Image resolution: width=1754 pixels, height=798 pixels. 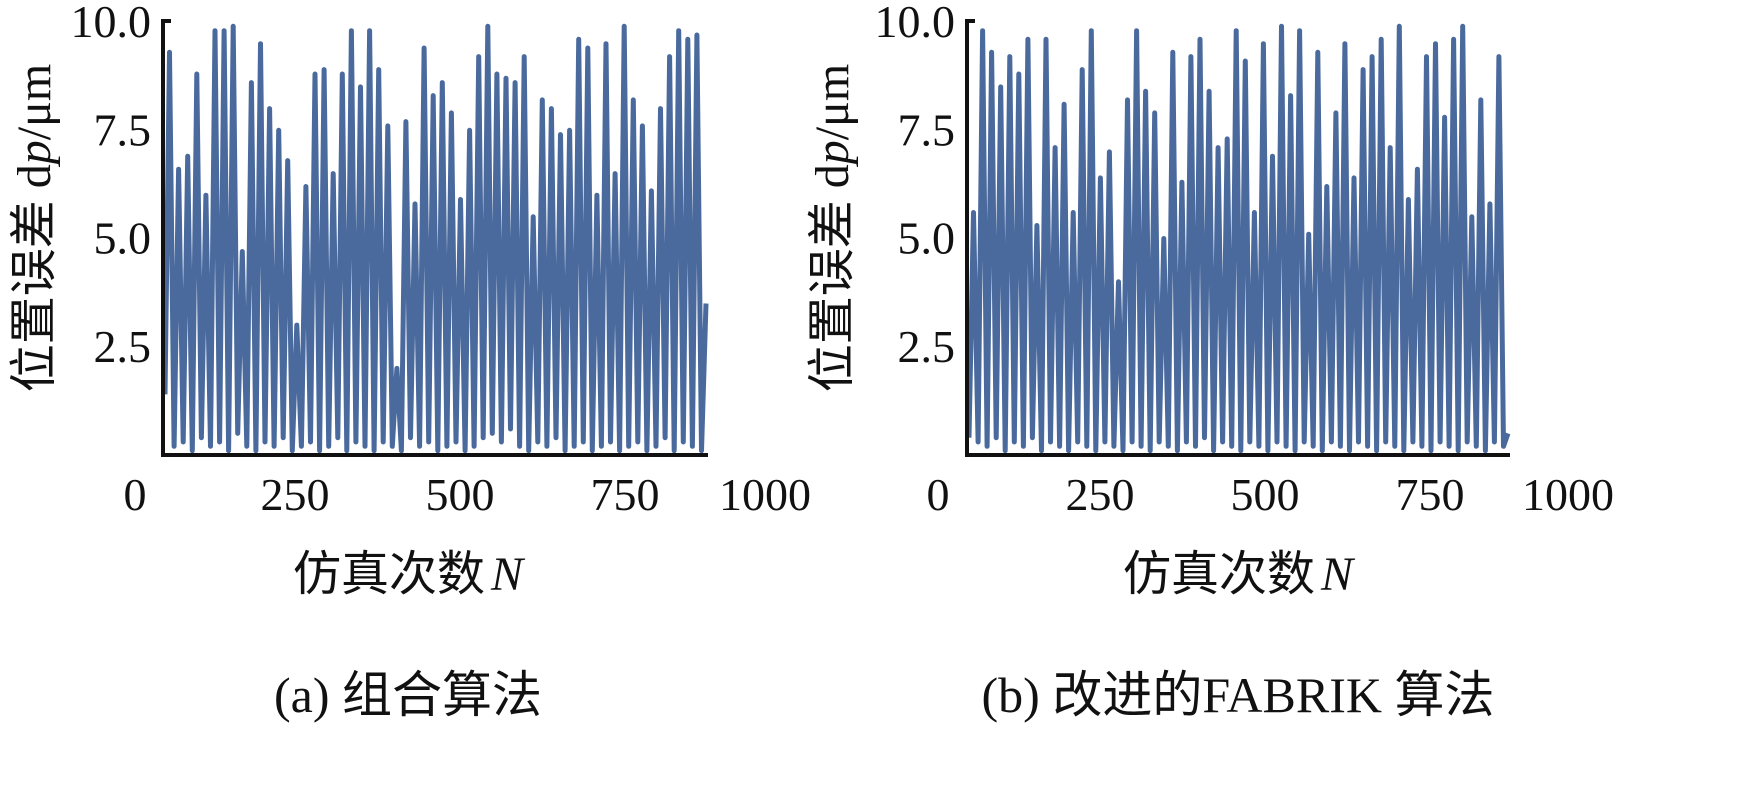 I want to click on panel-caption: (a) 组合算法, so click(x=408, y=695).